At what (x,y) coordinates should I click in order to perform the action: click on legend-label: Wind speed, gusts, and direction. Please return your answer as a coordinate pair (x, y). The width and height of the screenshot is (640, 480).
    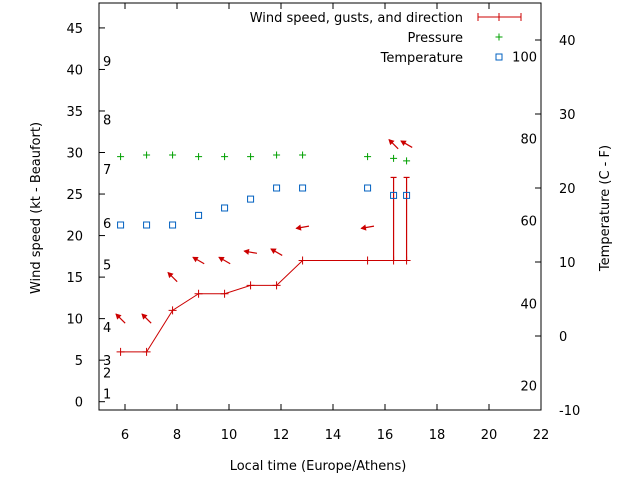
    Looking at the image, I should click on (356, 18).